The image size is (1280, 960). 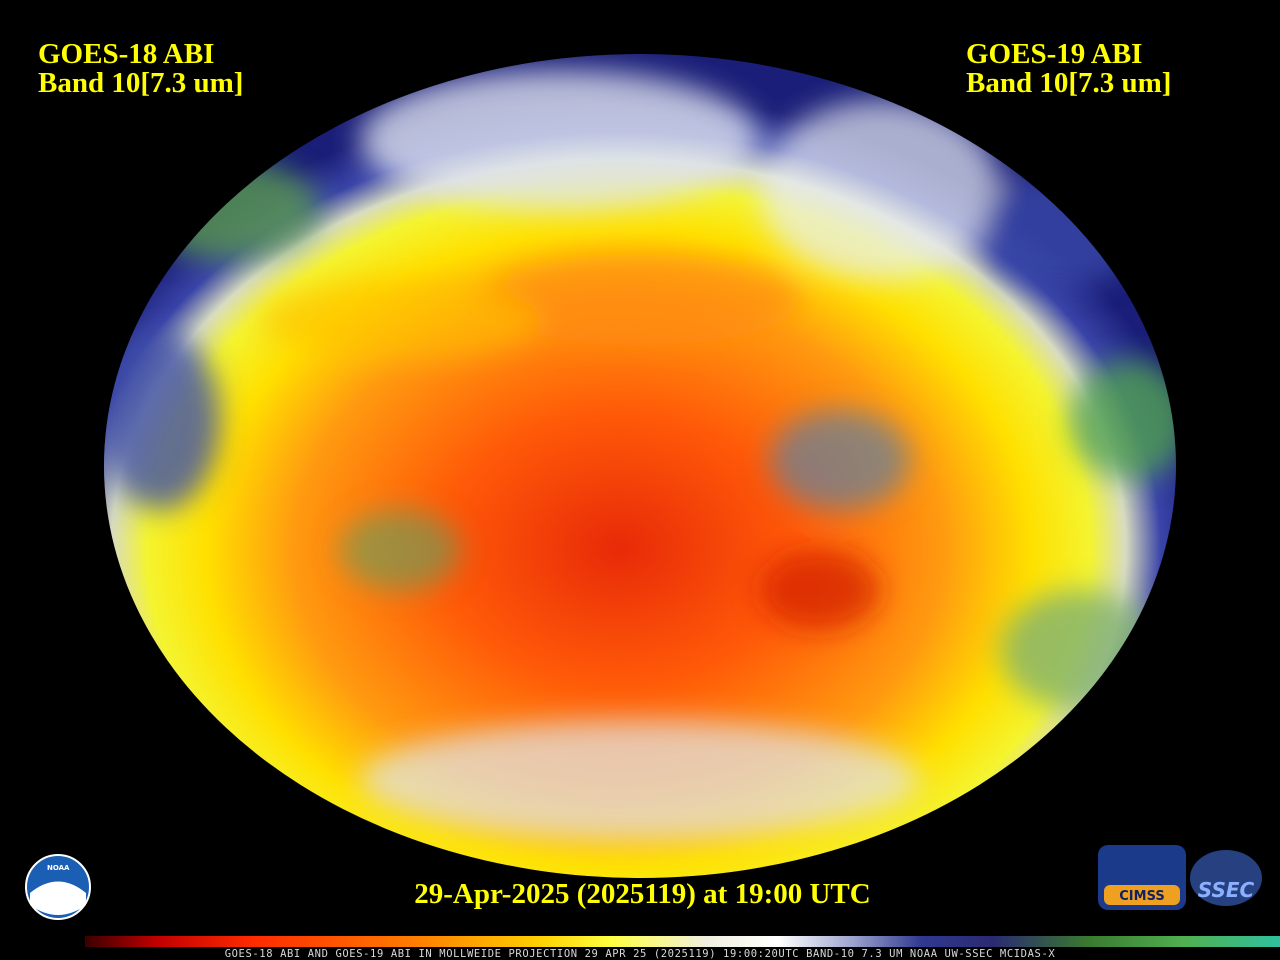 What do you see at coordinates (1069, 83) in the screenshot?
I see `right-band: Band 10[7.3 um]` at bounding box center [1069, 83].